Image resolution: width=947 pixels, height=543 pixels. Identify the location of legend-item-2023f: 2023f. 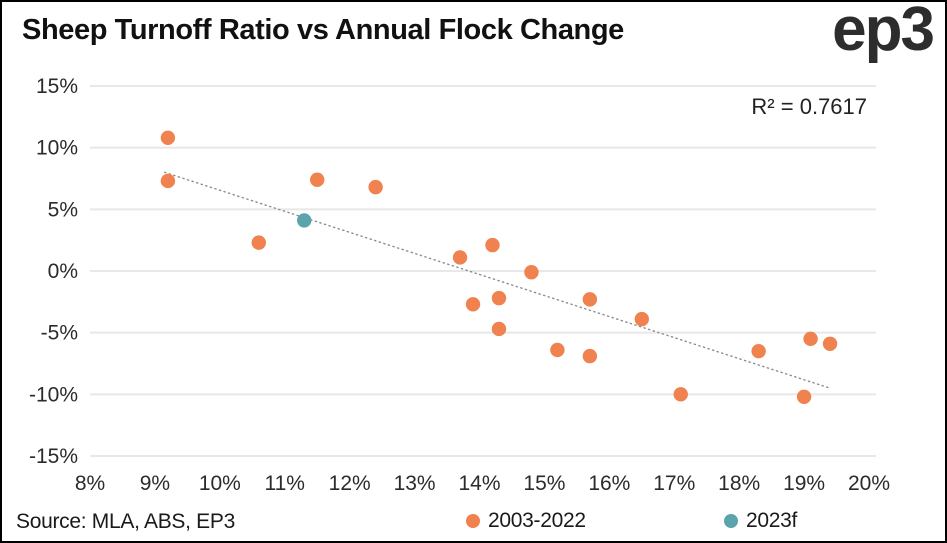
(760, 521).